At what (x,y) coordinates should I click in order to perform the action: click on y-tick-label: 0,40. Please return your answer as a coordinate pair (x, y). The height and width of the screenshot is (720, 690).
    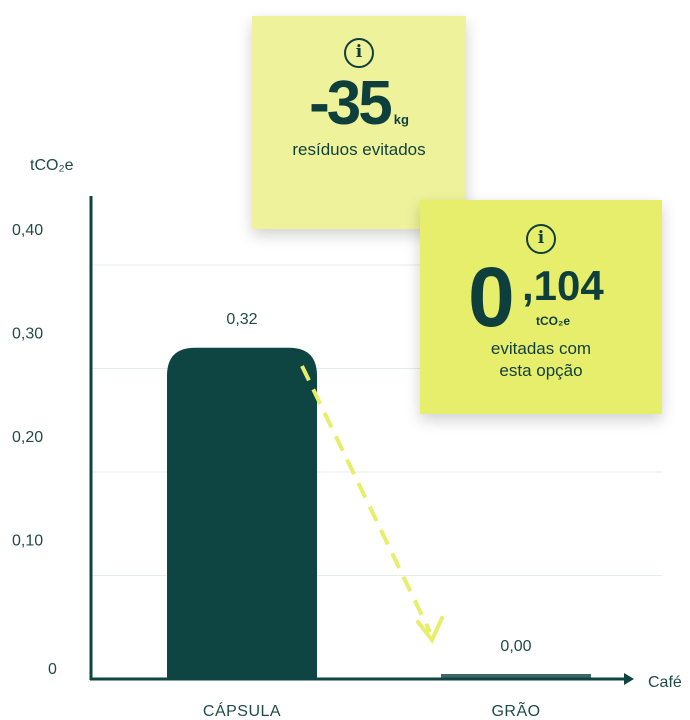
    Looking at the image, I should click on (27, 230).